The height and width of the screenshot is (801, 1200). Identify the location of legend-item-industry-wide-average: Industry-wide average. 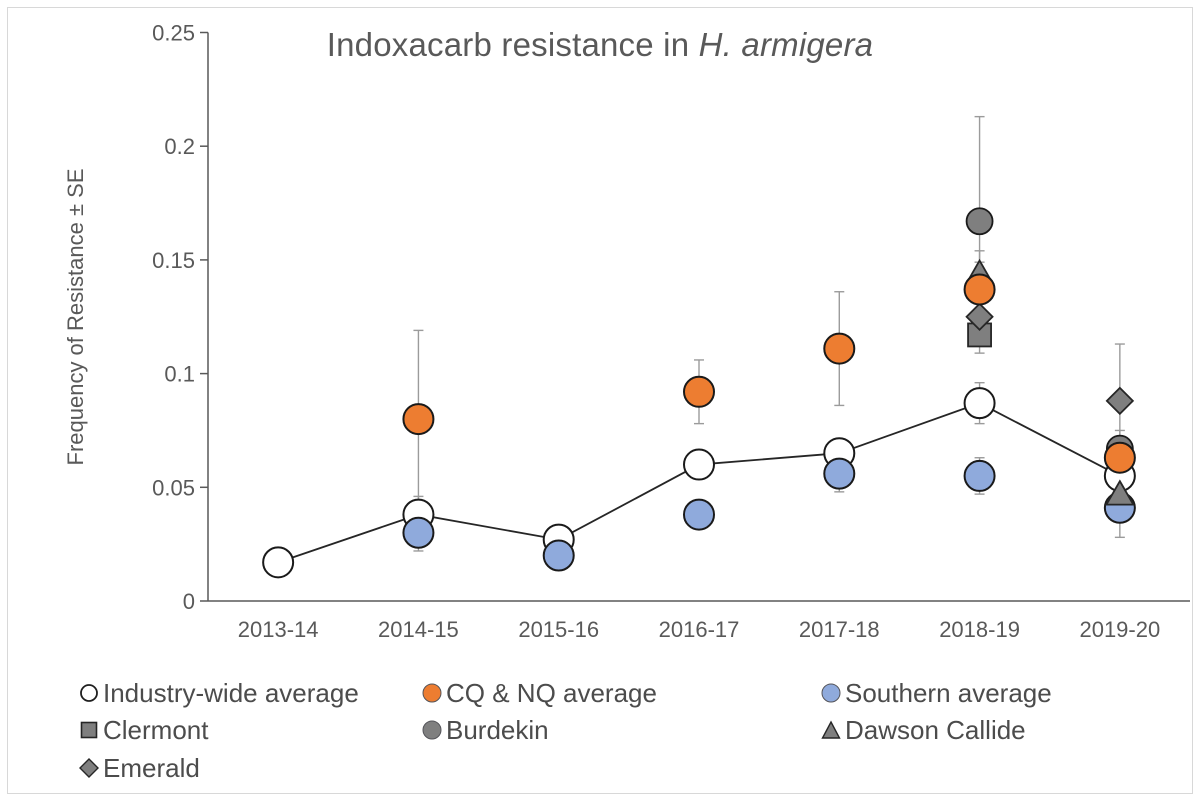
(218, 693).